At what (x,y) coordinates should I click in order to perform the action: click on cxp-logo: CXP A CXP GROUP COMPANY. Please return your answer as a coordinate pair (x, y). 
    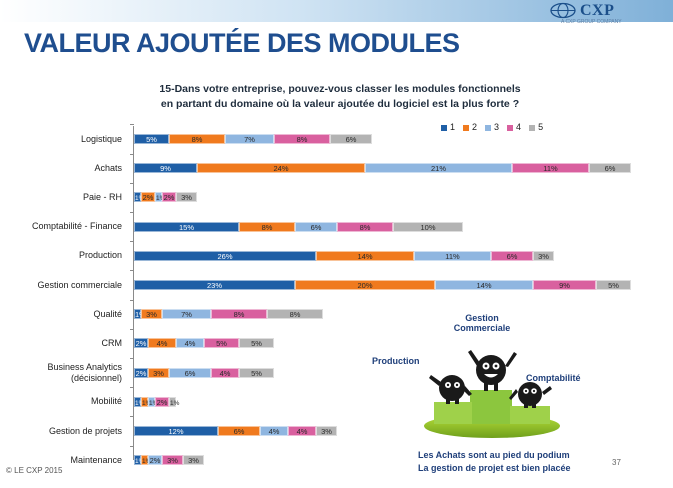
    Looking at the image, I should click on (609, 13).